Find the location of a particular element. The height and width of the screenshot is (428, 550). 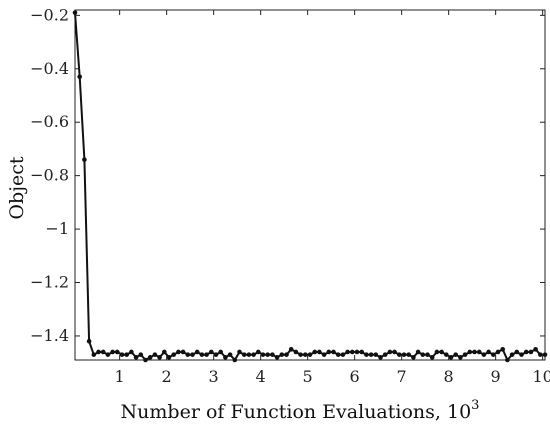

x-tick-label: 9 is located at coordinates (496, 376).